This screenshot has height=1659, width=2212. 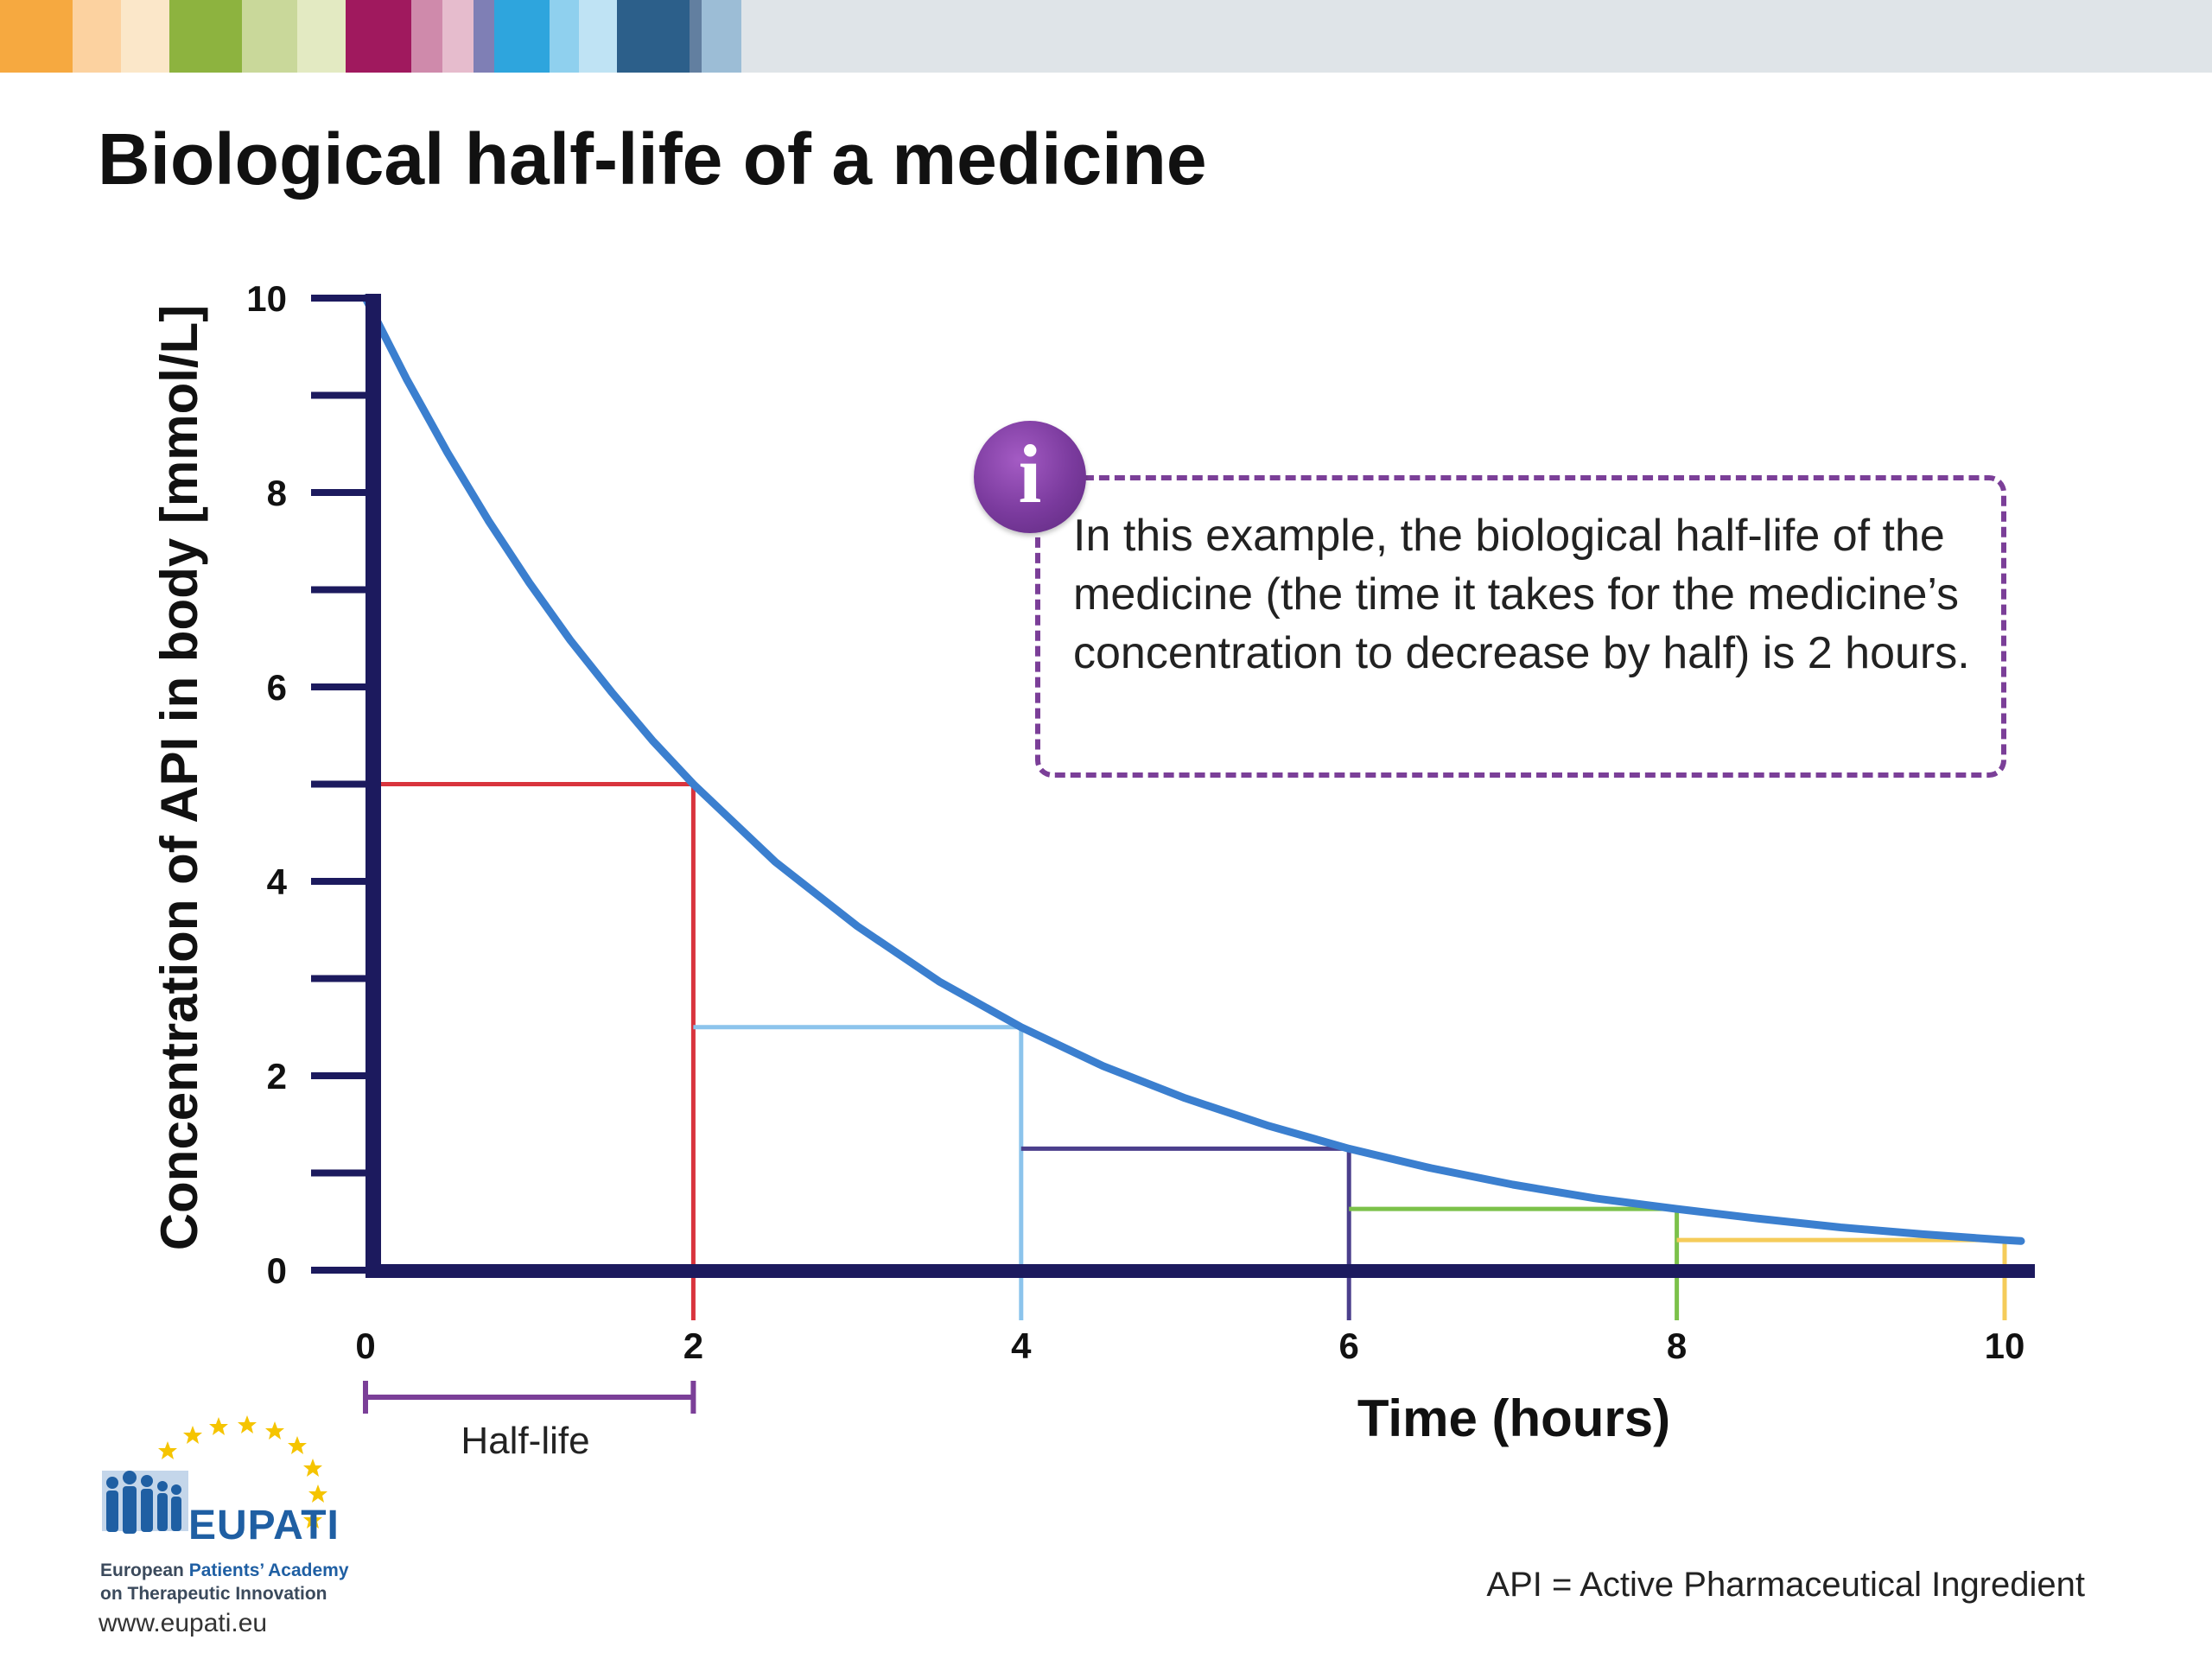 What do you see at coordinates (277, 1076) in the screenshot?
I see `y-tick-label: 2` at bounding box center [277, 1076].